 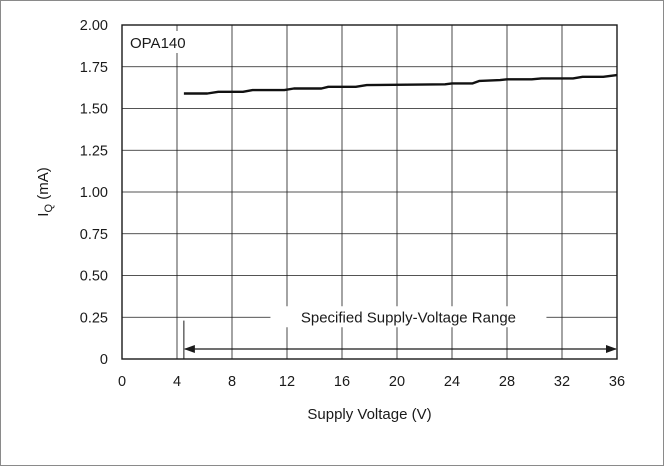 I want to click on series, so click(x=400, y=84).